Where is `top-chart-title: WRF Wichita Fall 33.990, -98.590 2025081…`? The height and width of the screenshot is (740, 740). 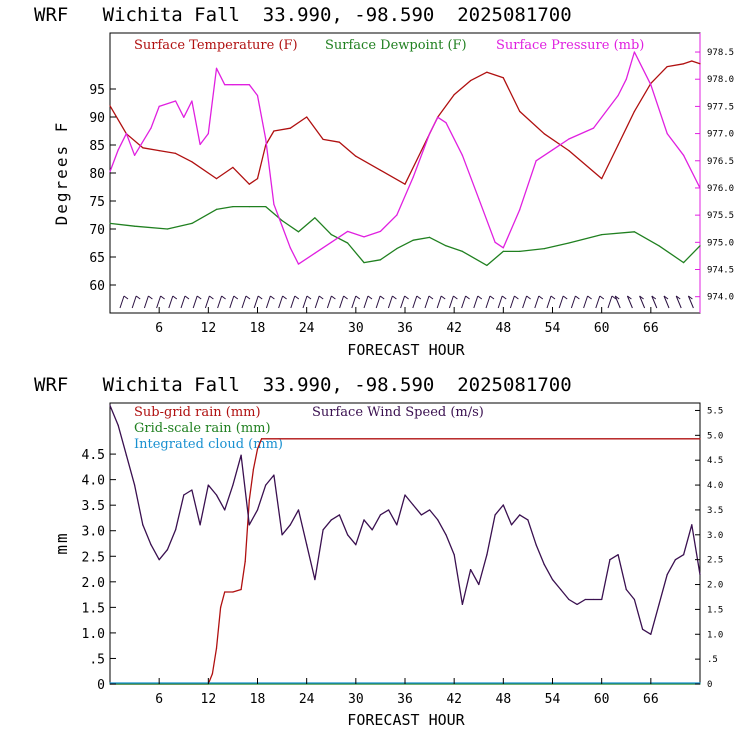 top-chart-title: WRF Wichita Fall 33.990, -98.590 2025081… is located at coordinates (303, 15).